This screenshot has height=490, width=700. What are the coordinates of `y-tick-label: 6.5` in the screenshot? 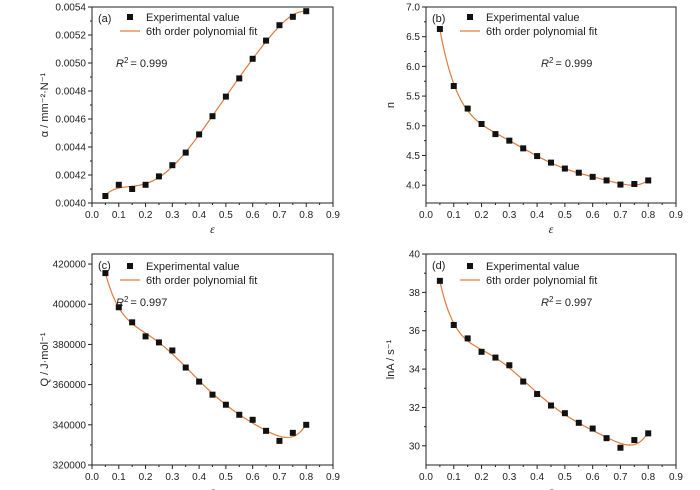 It's located at (413, 37).